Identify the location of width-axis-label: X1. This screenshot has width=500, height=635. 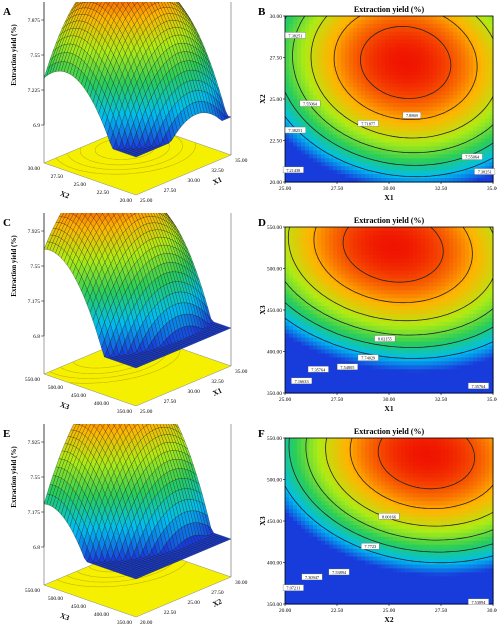
(217, 181).